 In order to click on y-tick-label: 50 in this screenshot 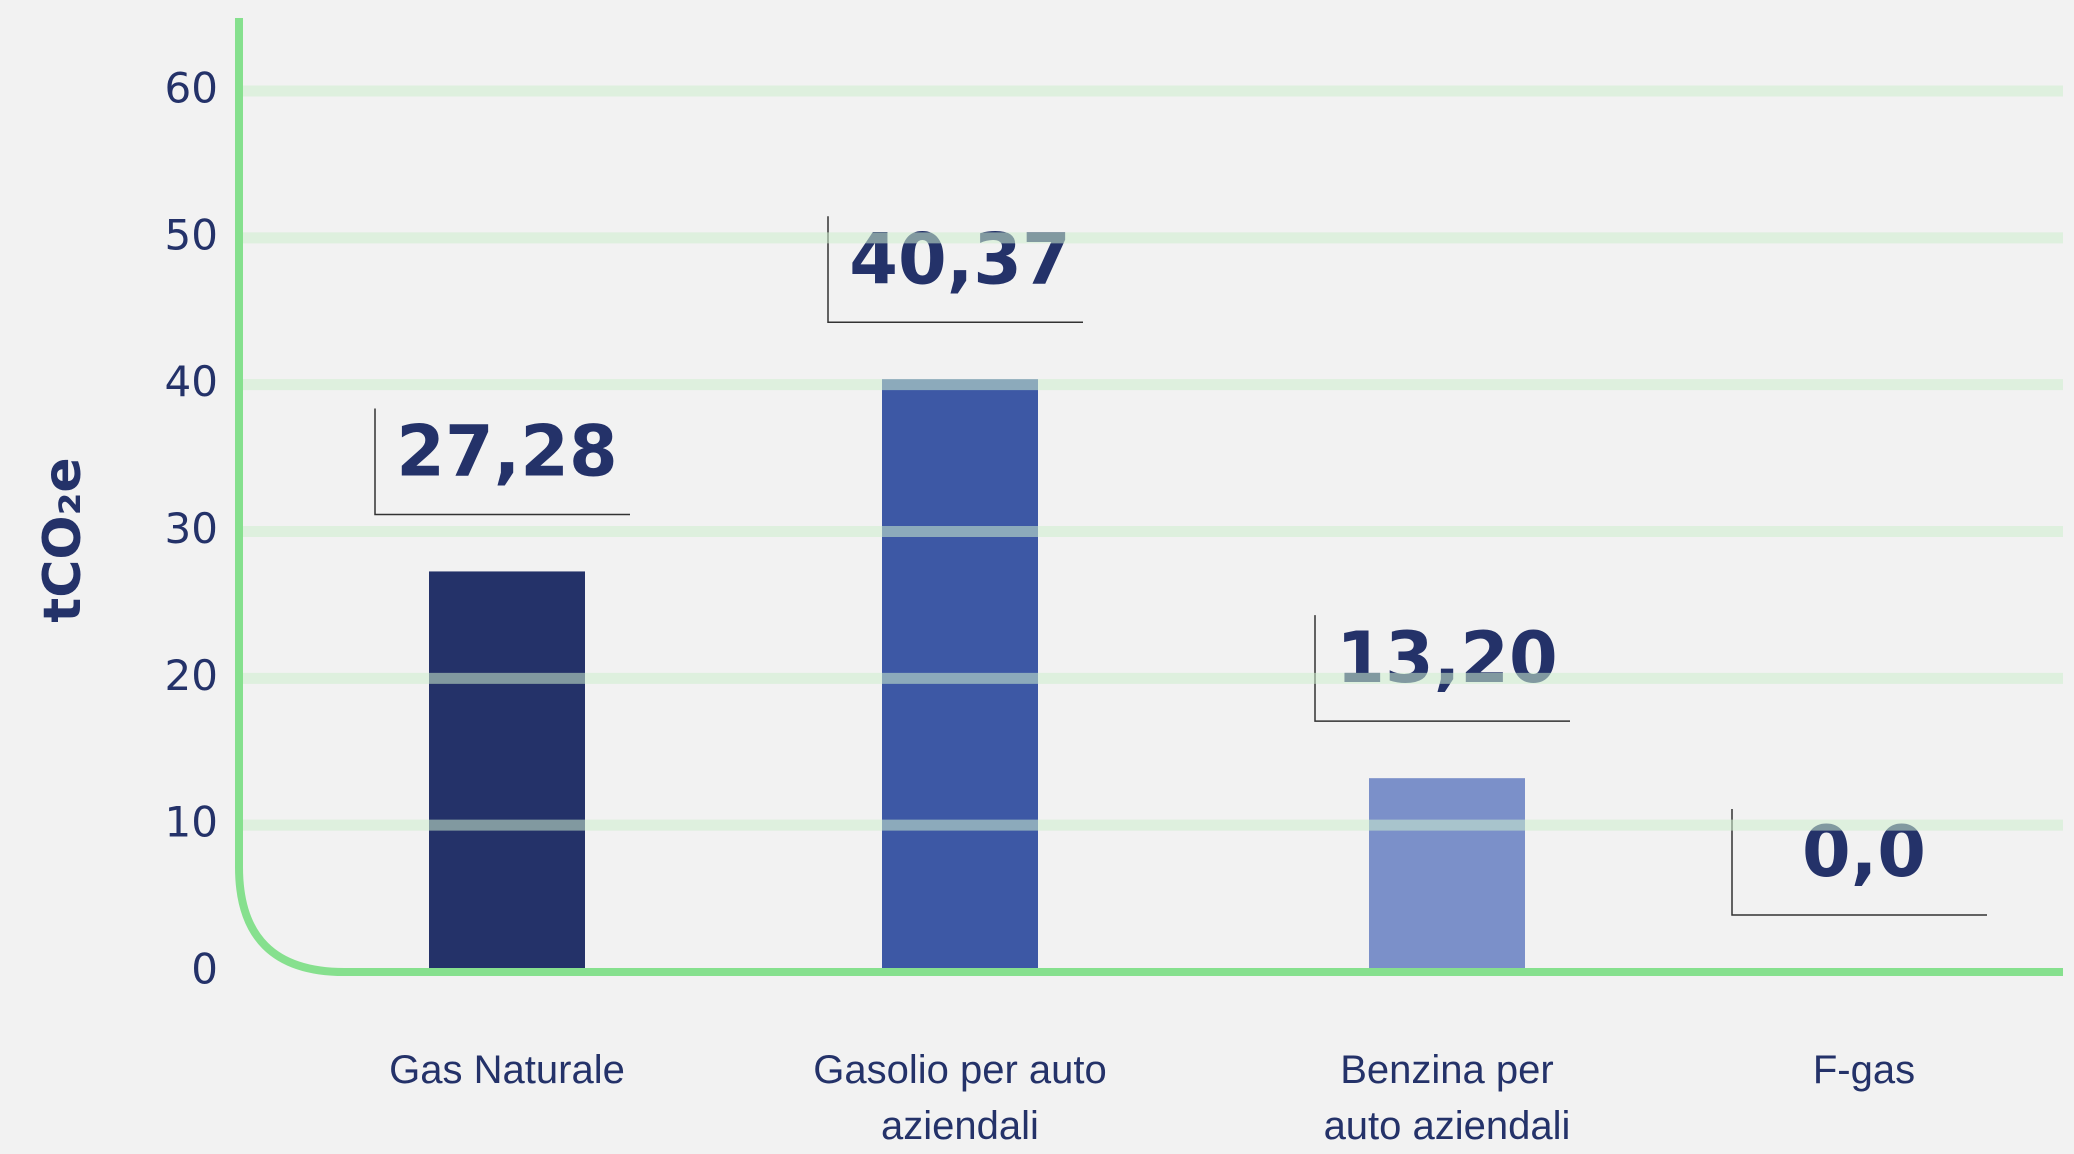, I will do `click(191, 234)`.